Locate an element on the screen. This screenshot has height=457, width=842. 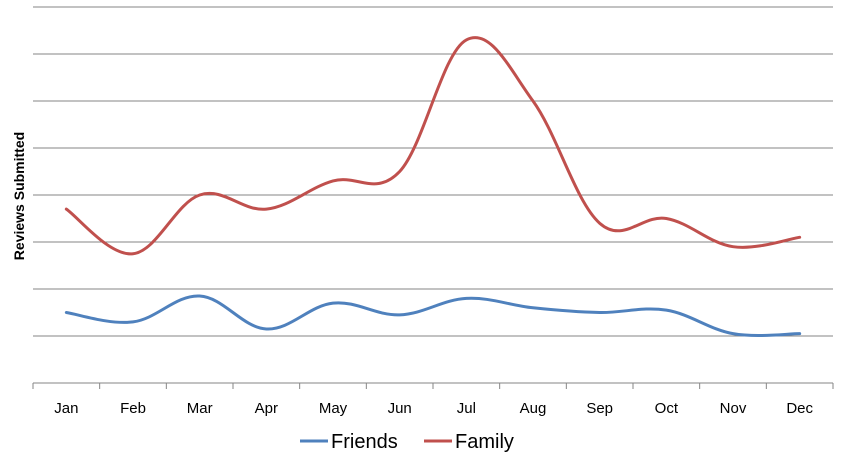
friends-series-line is located at coordinates (433, 316).